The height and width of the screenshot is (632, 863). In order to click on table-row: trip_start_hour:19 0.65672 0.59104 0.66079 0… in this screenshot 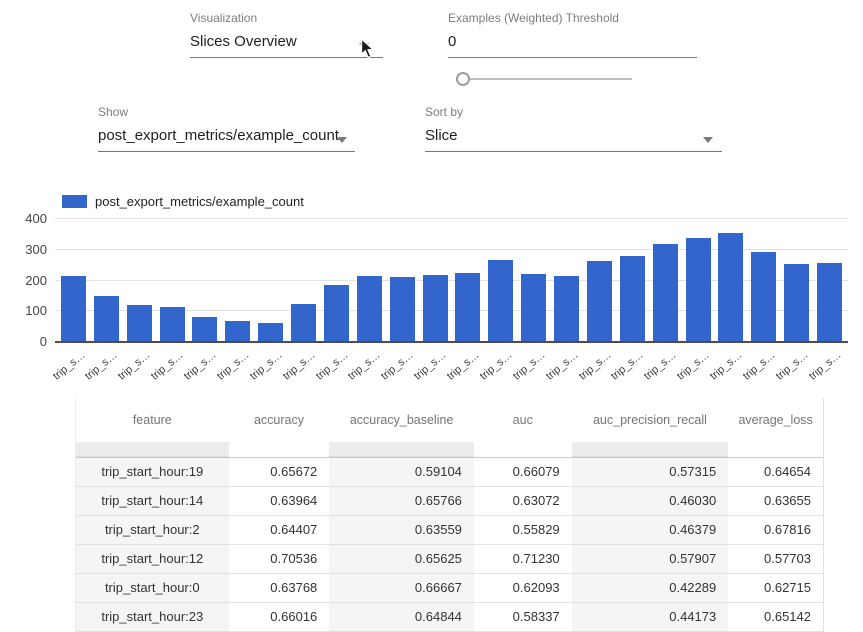, I will do `click(449, 472)`.